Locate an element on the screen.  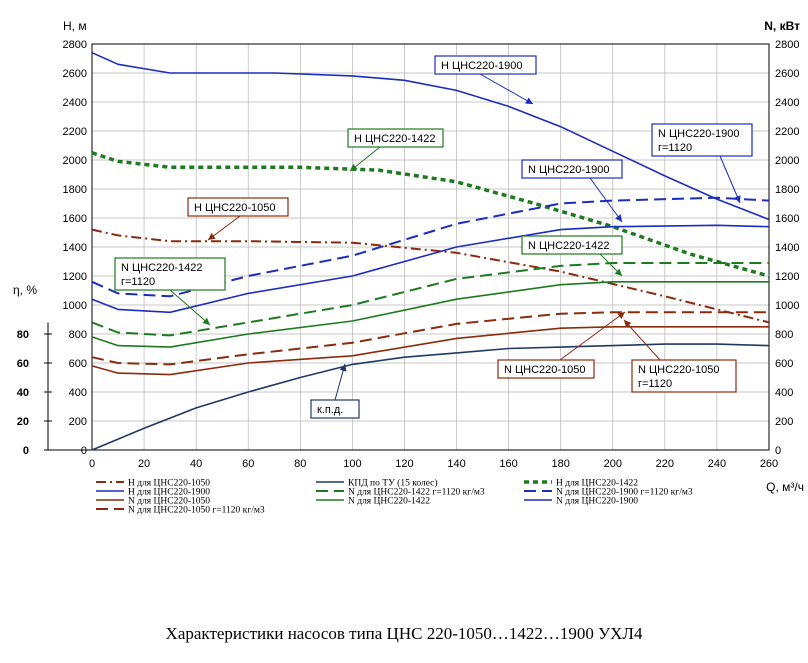
callout: N ЦНС220-1422 is located at coordinates (572, 256).